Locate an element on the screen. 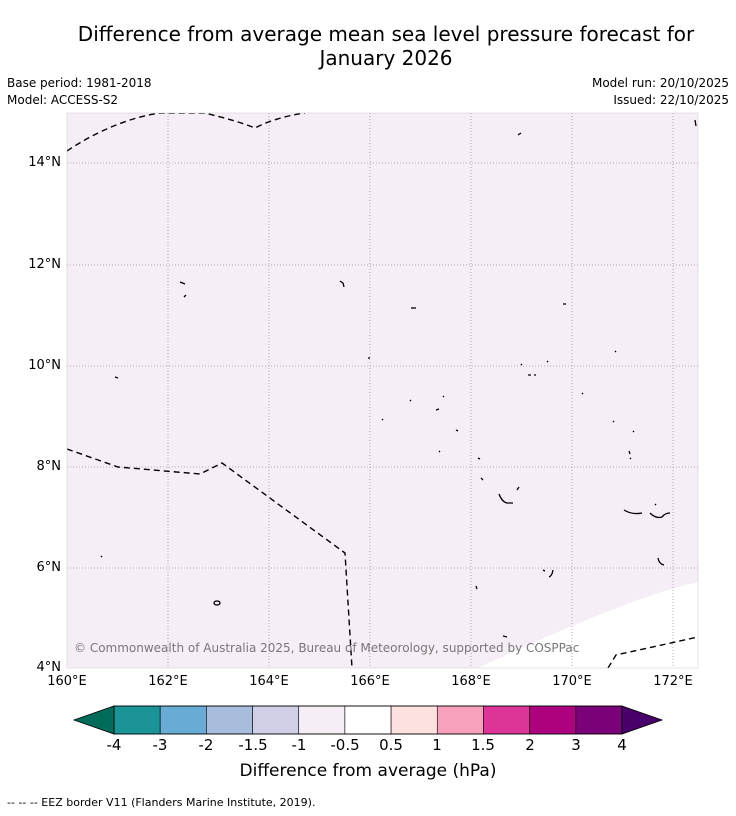  lon-label: 166°E is located at coordinates (370, 681).